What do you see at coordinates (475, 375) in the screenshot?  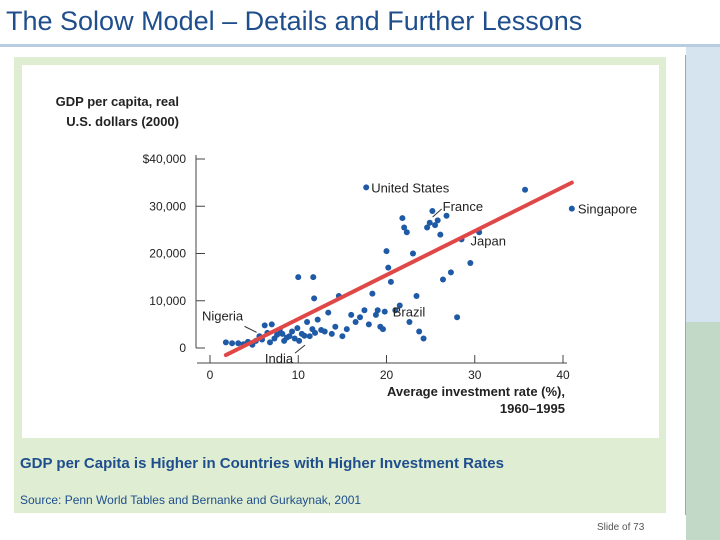 I see `x-tick-label: 30` at bounding box center [475, 375].